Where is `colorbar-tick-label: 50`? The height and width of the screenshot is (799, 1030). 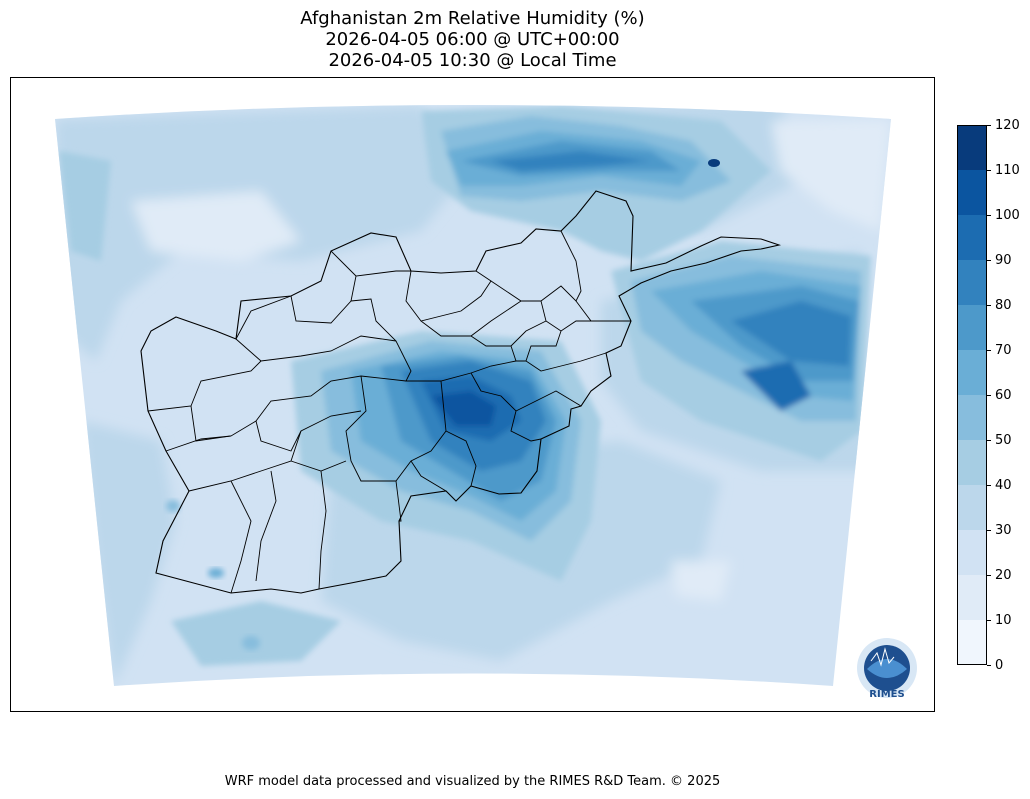 colorbar-tick-label: 50 is located at coordinates (1003, 440).